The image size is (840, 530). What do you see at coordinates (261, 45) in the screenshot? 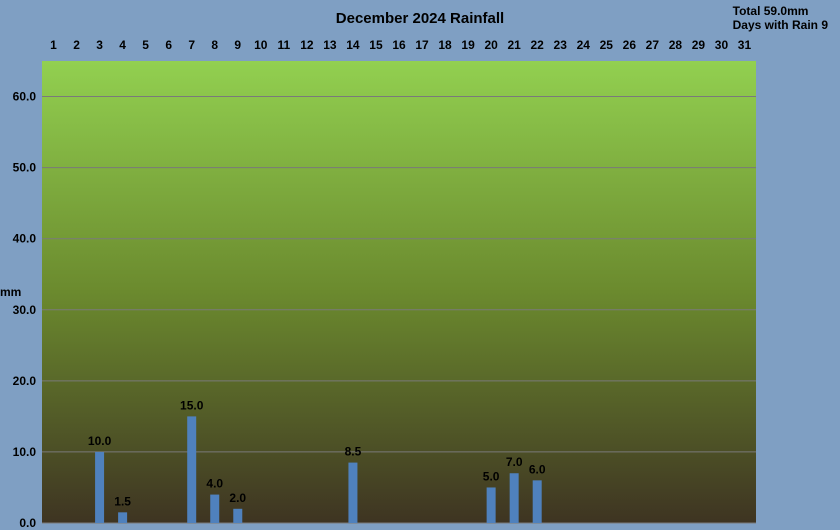
I see `x-tick-label: 10` at bounding box center [261, 45].